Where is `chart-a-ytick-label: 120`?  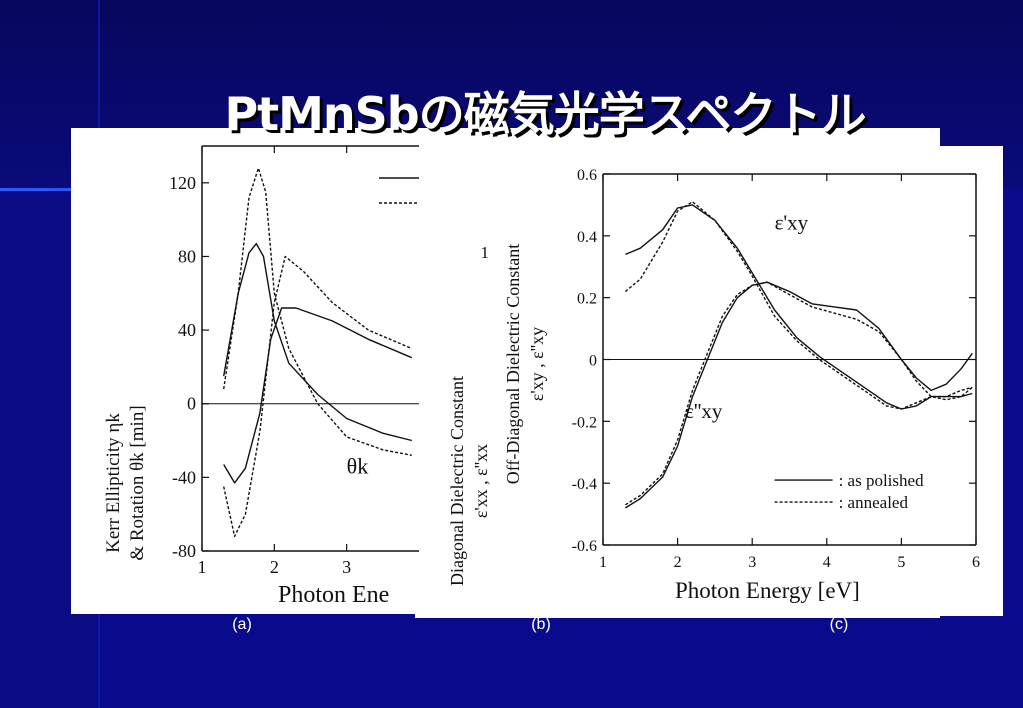 chart-a-ytick-label: 120 is located at coordinates (182, 183).